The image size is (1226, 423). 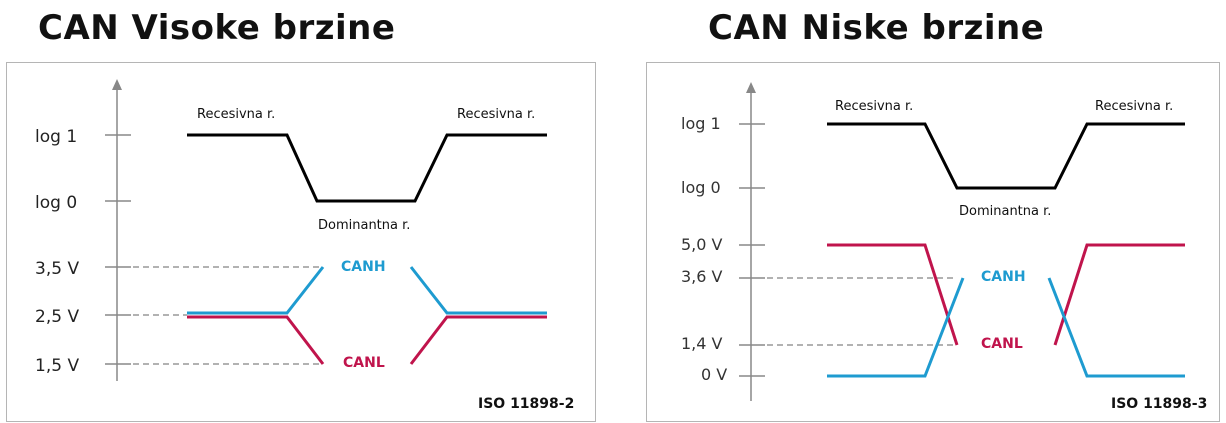 I want to click on label-5v: 5,0 V, so click(x=702, y=244).